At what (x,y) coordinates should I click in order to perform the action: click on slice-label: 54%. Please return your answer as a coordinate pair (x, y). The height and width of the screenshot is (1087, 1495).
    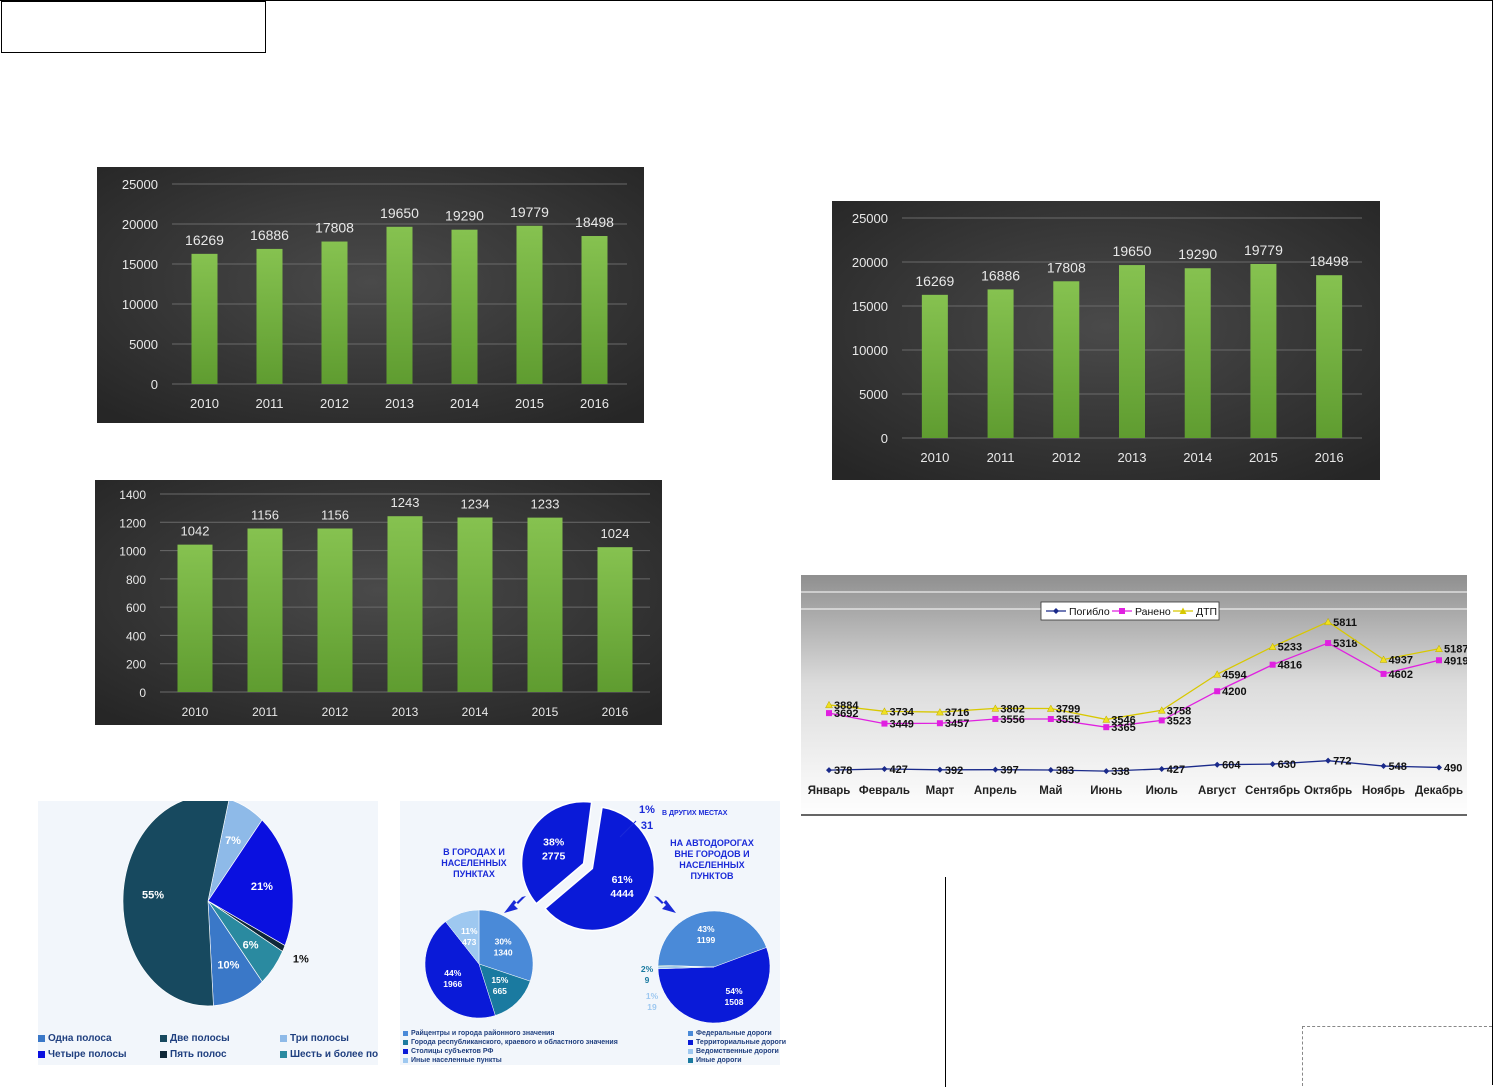
    Looking at the image, I should click on (733, 991).